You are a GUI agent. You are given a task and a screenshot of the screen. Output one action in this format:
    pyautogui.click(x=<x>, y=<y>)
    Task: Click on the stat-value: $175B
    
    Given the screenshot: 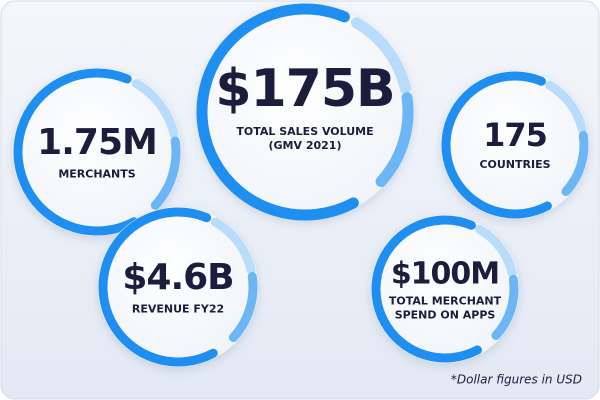 What is the action you would take?
    pyautogui.click(x=304, y=89)
    